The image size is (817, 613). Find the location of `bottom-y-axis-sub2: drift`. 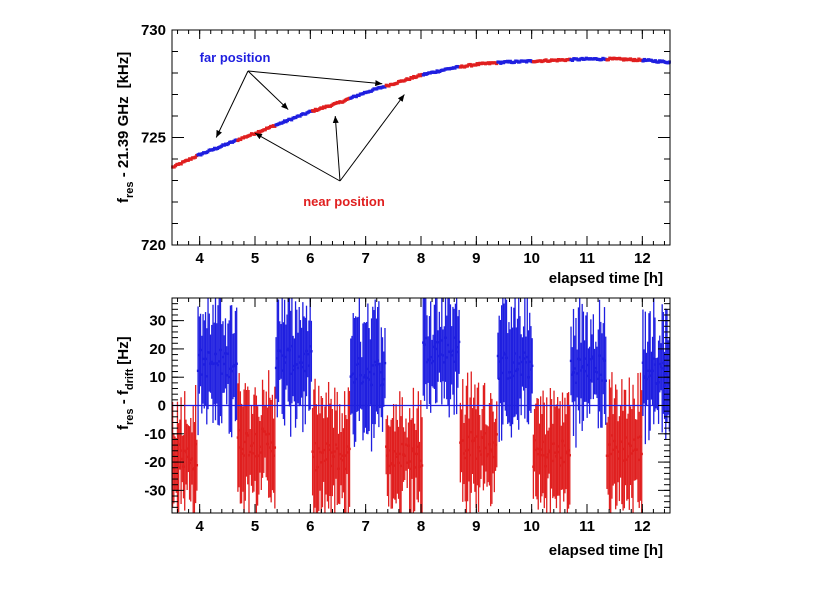

bottom-y-axis-sub2: drift is located at coordinates (130, 379).